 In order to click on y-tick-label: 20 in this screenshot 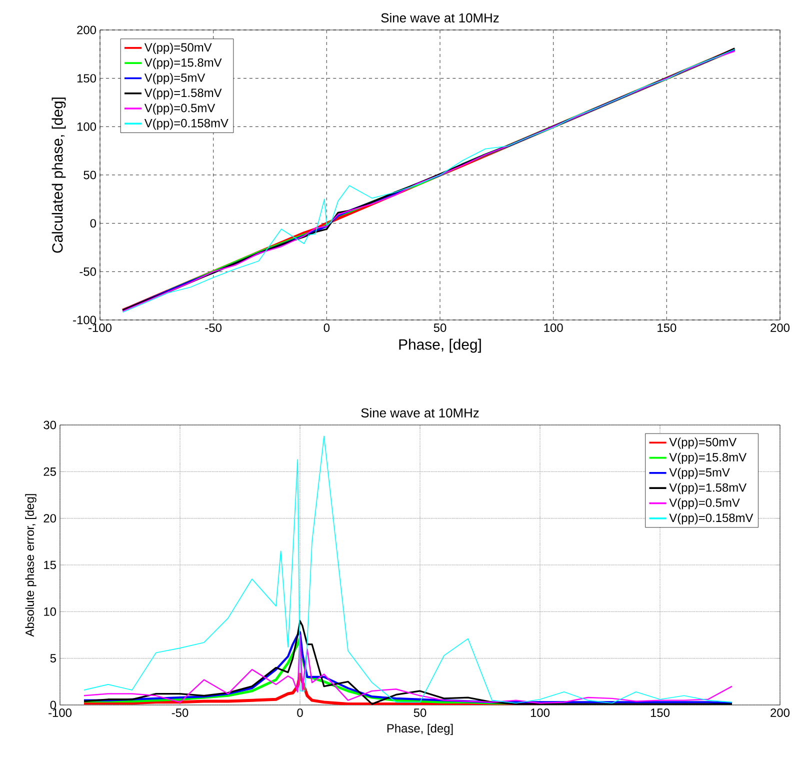, I will do `click(50, 518)`.